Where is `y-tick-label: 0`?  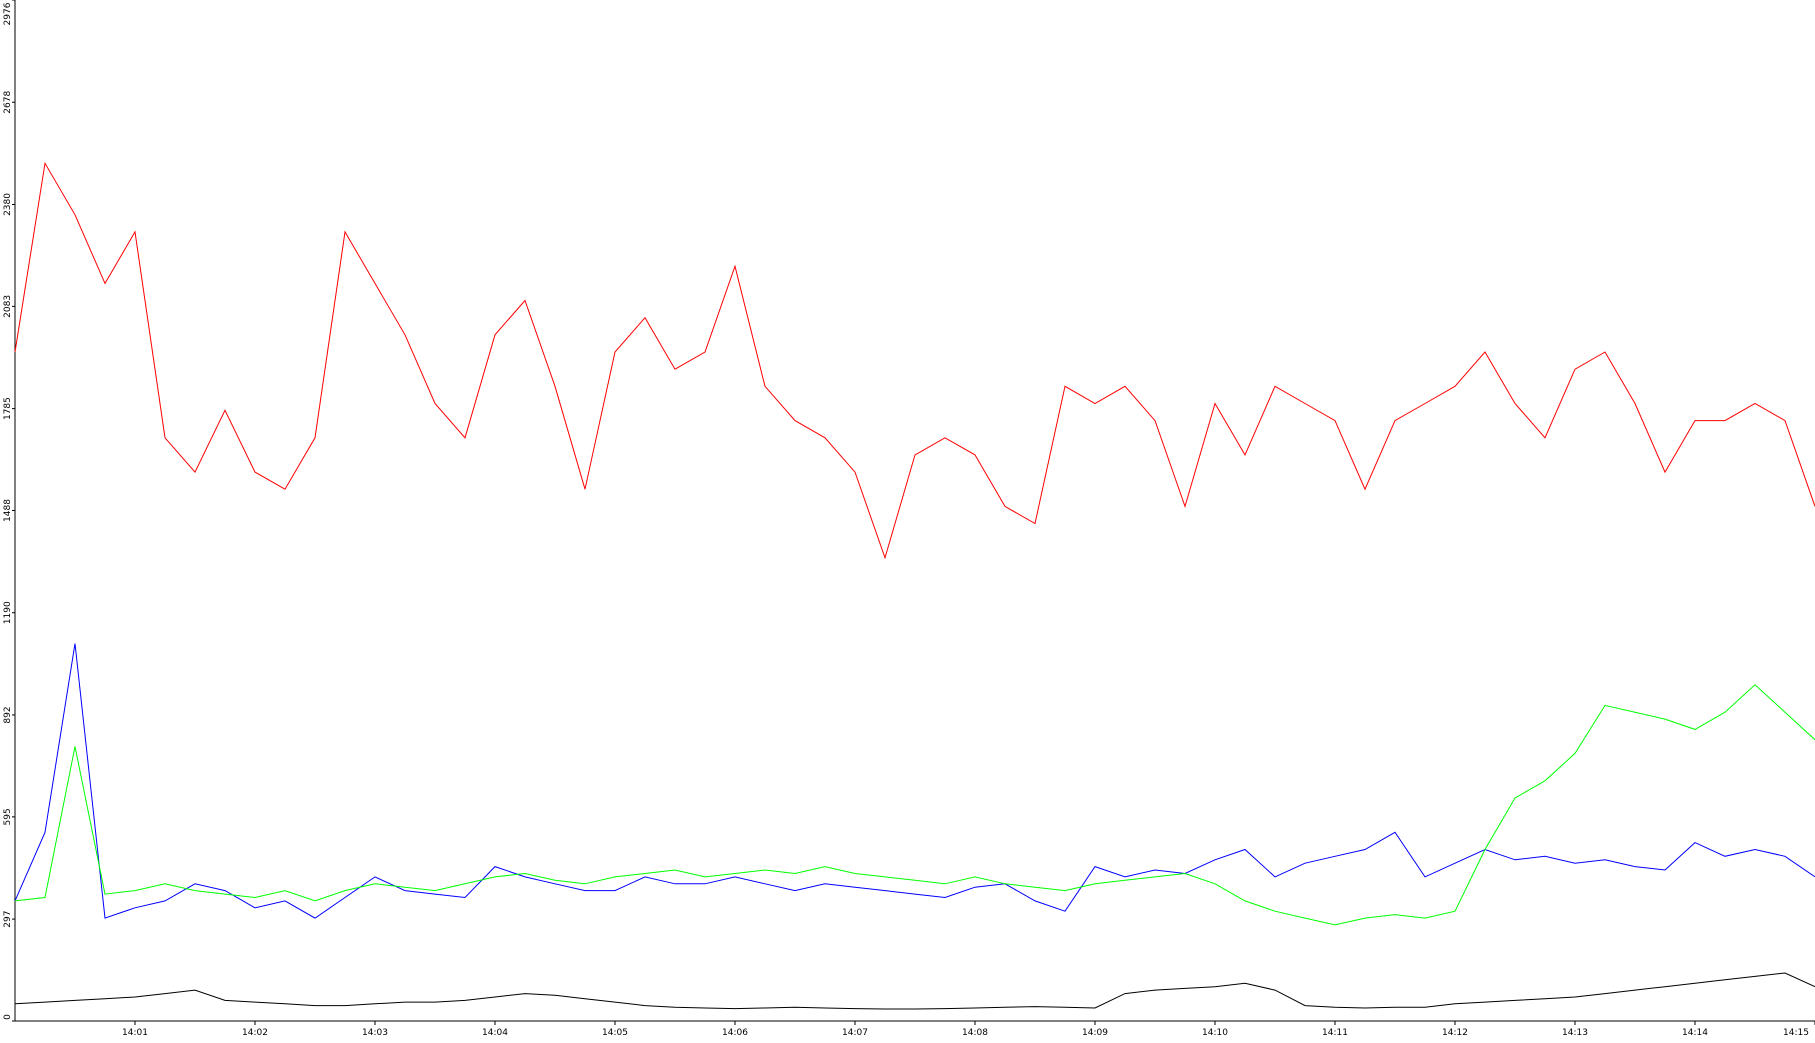
y-tick-label: 0 is located at coordinates (8, 1017).